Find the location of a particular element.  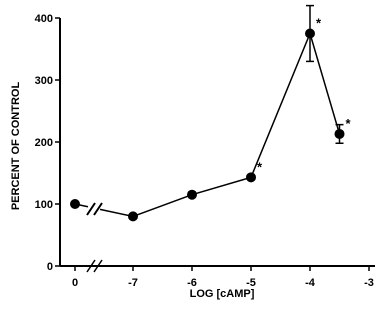

x-tick-label: -7 is located at coordinates (133, 283).